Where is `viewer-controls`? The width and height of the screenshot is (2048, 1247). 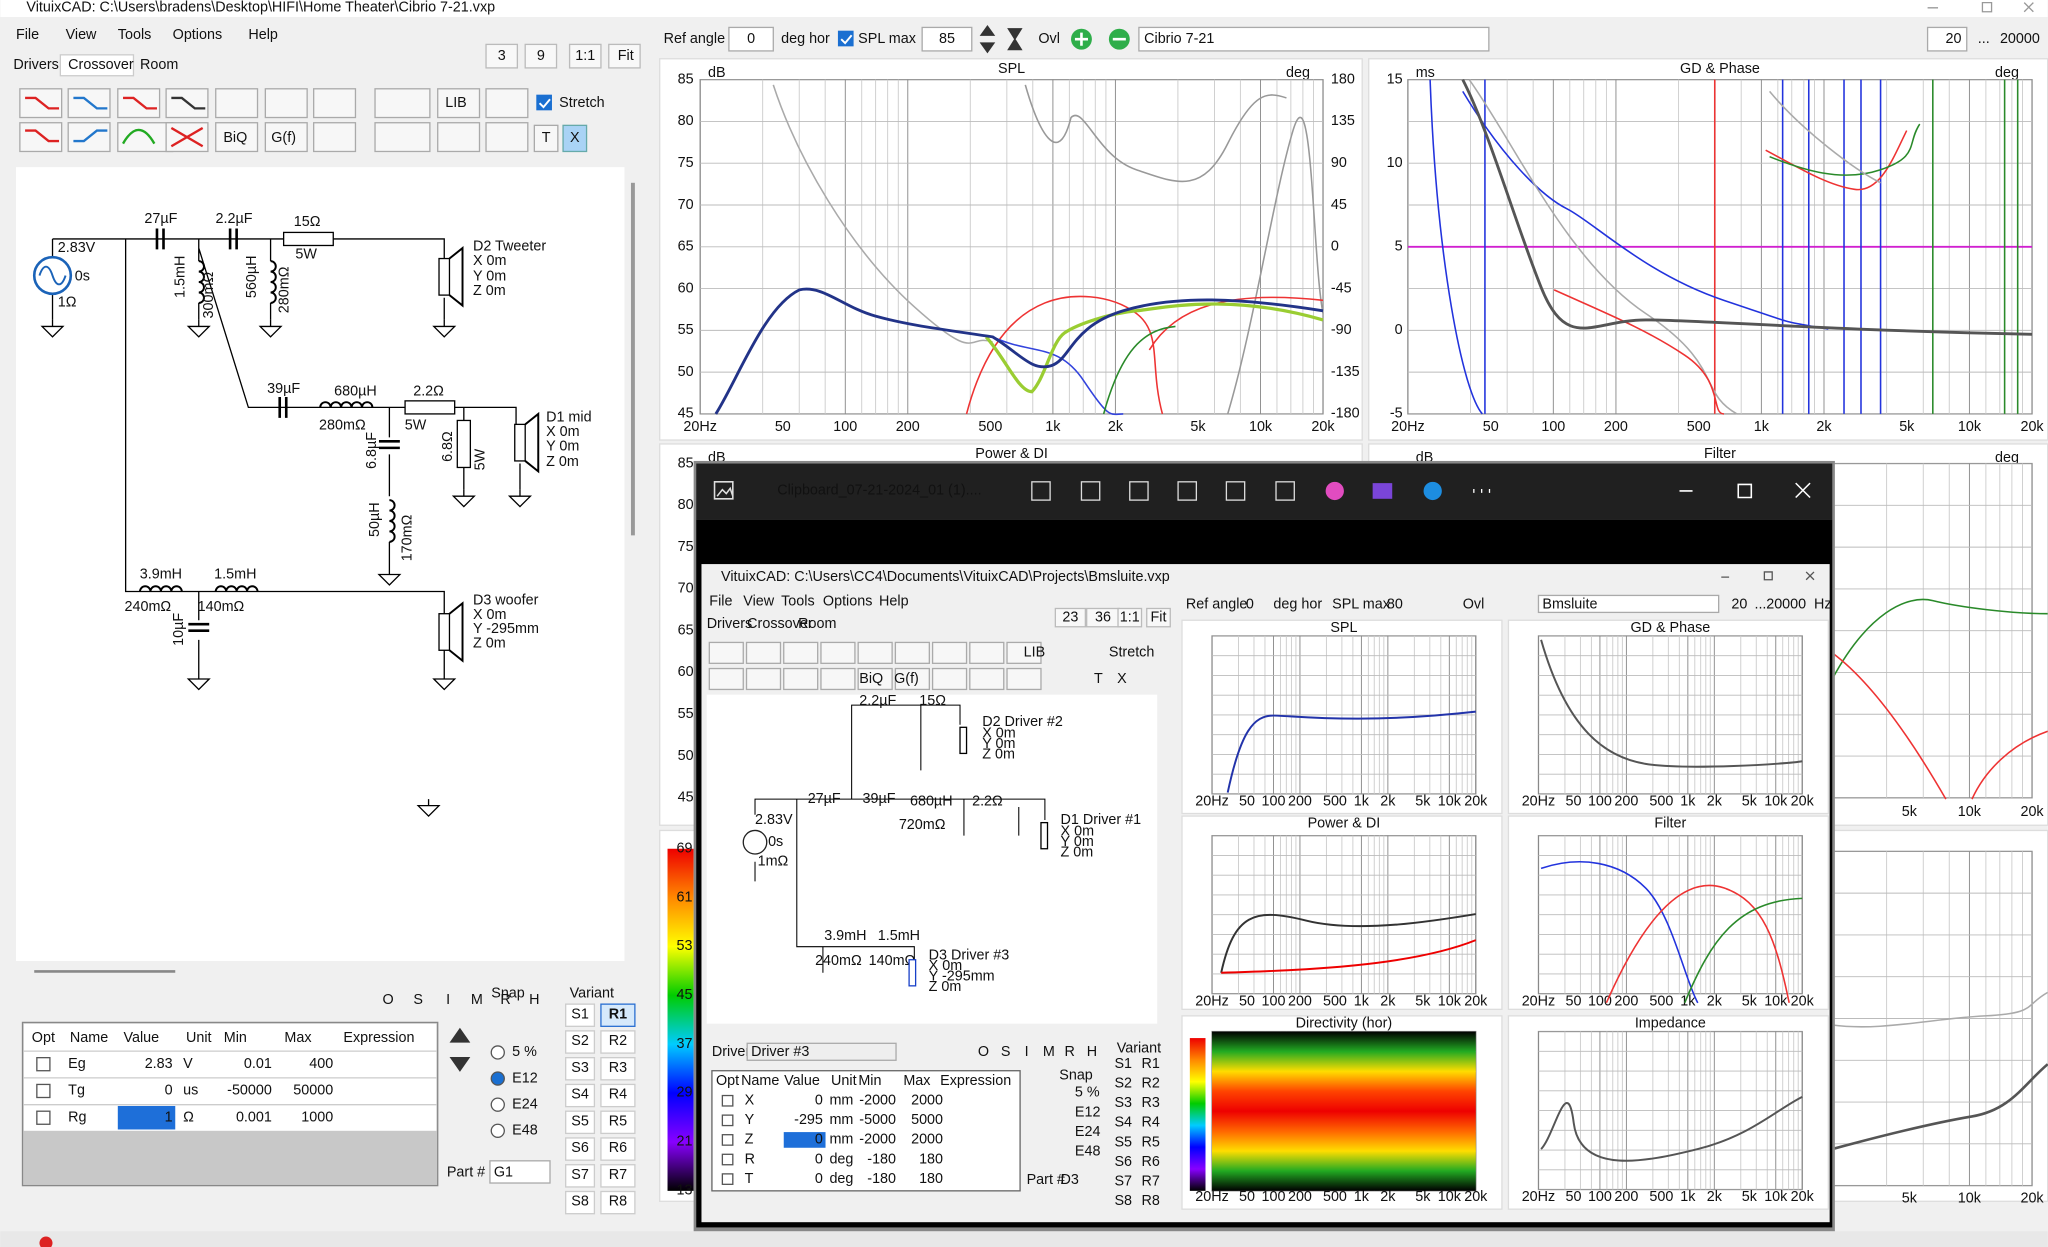
viewer-controls is located at coordinates (1745, 490).